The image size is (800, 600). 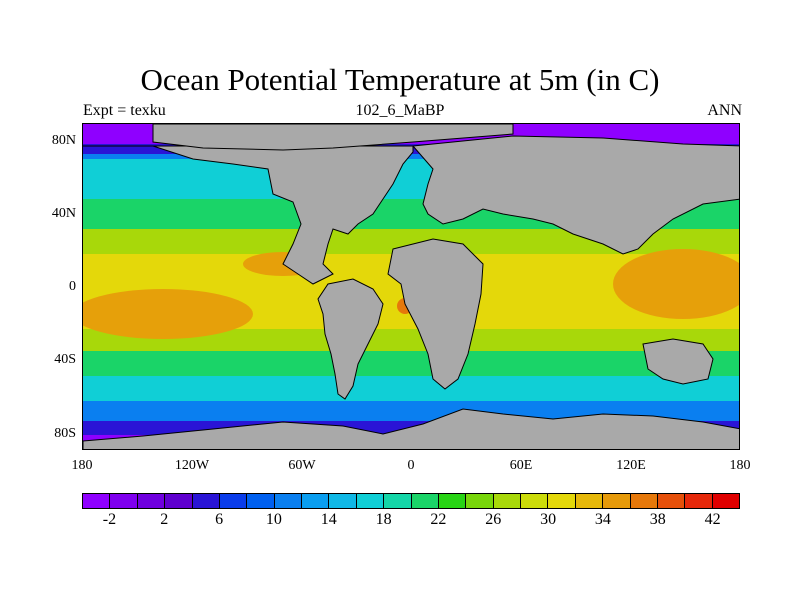 I want to click on lon-label-0: 0, so click(x=411, y=465).